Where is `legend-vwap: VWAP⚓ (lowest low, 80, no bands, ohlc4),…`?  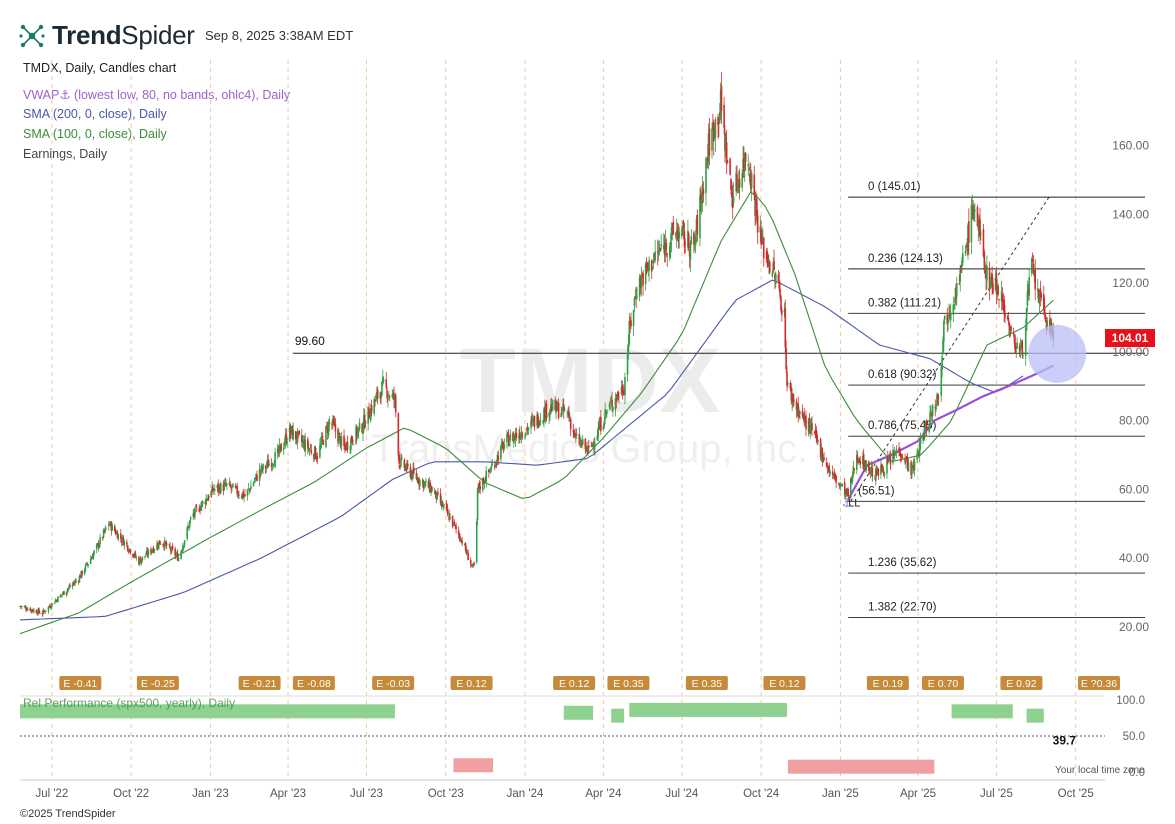 legend-vwap: VWAP⚓ (lowest low, 80, no bands, ohlc4),… is located at coordinates (157, 95).